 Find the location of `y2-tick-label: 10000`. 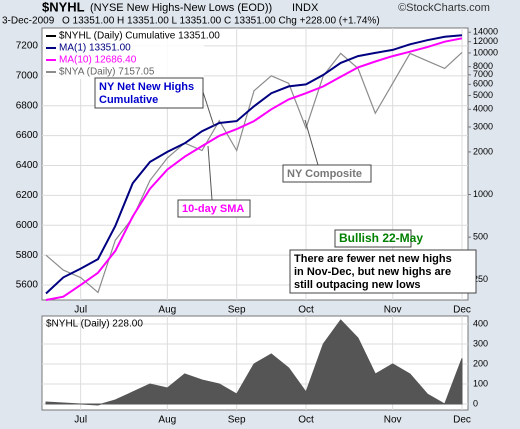

y2-tick-label: 10000 is located at coordinates (485, 52).